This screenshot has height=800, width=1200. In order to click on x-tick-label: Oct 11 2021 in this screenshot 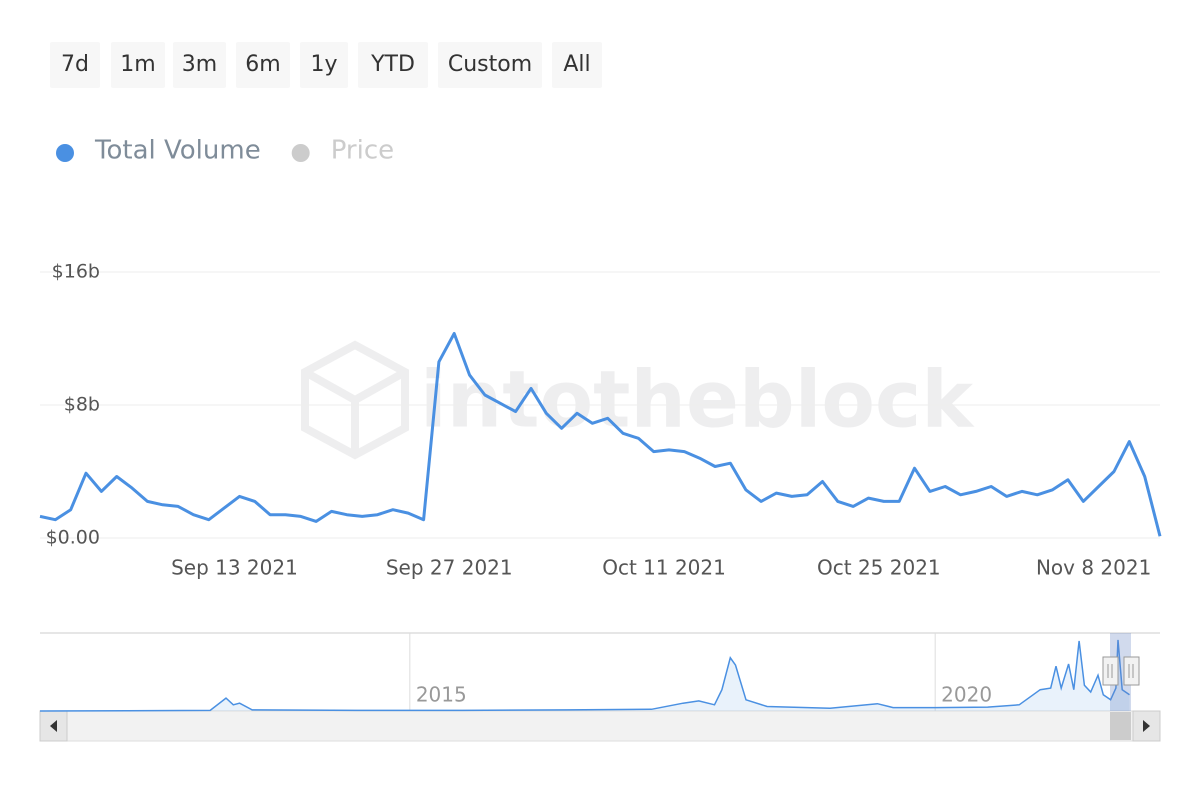, I will do `click(664, 568)`.